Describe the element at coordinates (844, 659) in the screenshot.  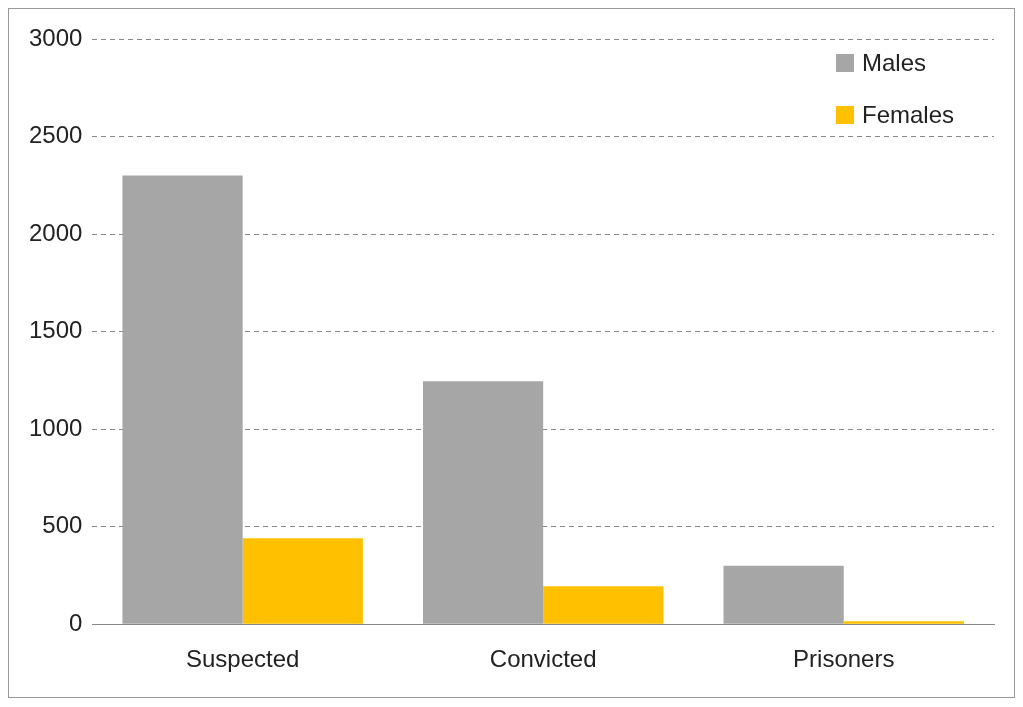
I see `x-tick-label: Prisoners` at that location.